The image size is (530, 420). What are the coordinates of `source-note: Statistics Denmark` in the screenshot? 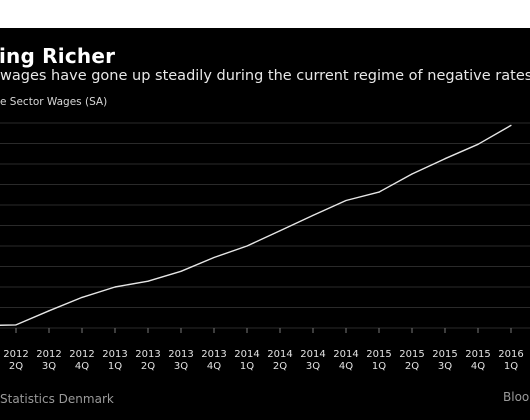 It's located at (57, 399).